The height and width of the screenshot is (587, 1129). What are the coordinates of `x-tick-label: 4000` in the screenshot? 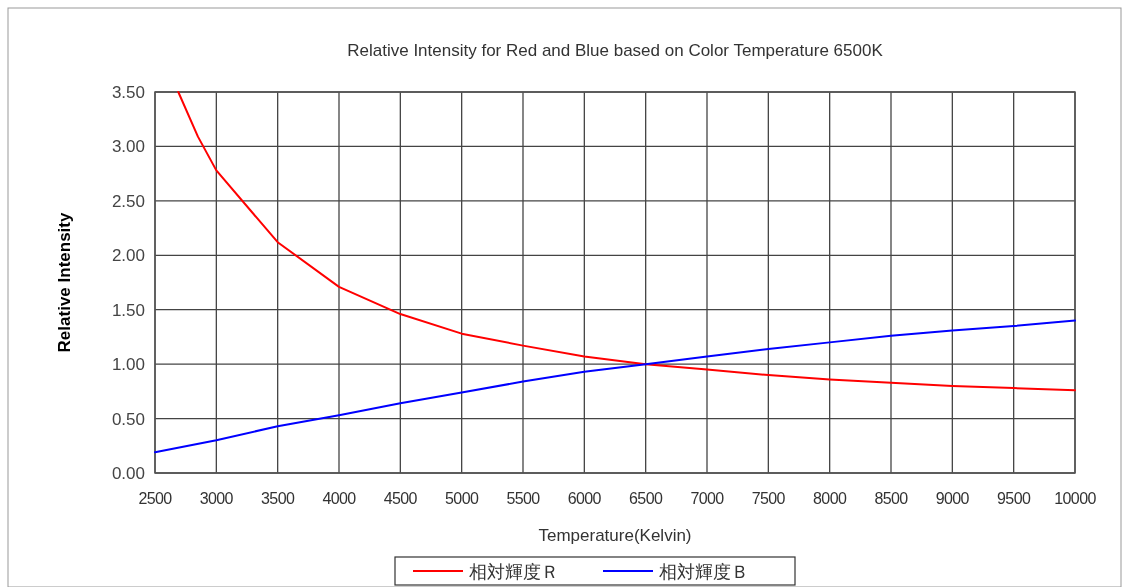 It's located at (339, 498).